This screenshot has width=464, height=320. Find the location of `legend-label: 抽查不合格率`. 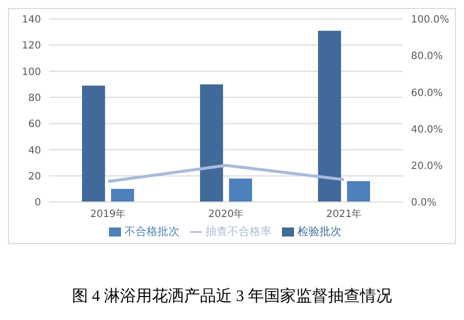

legend-label: 抽查不合格率 is located at coordinates (239, 231).